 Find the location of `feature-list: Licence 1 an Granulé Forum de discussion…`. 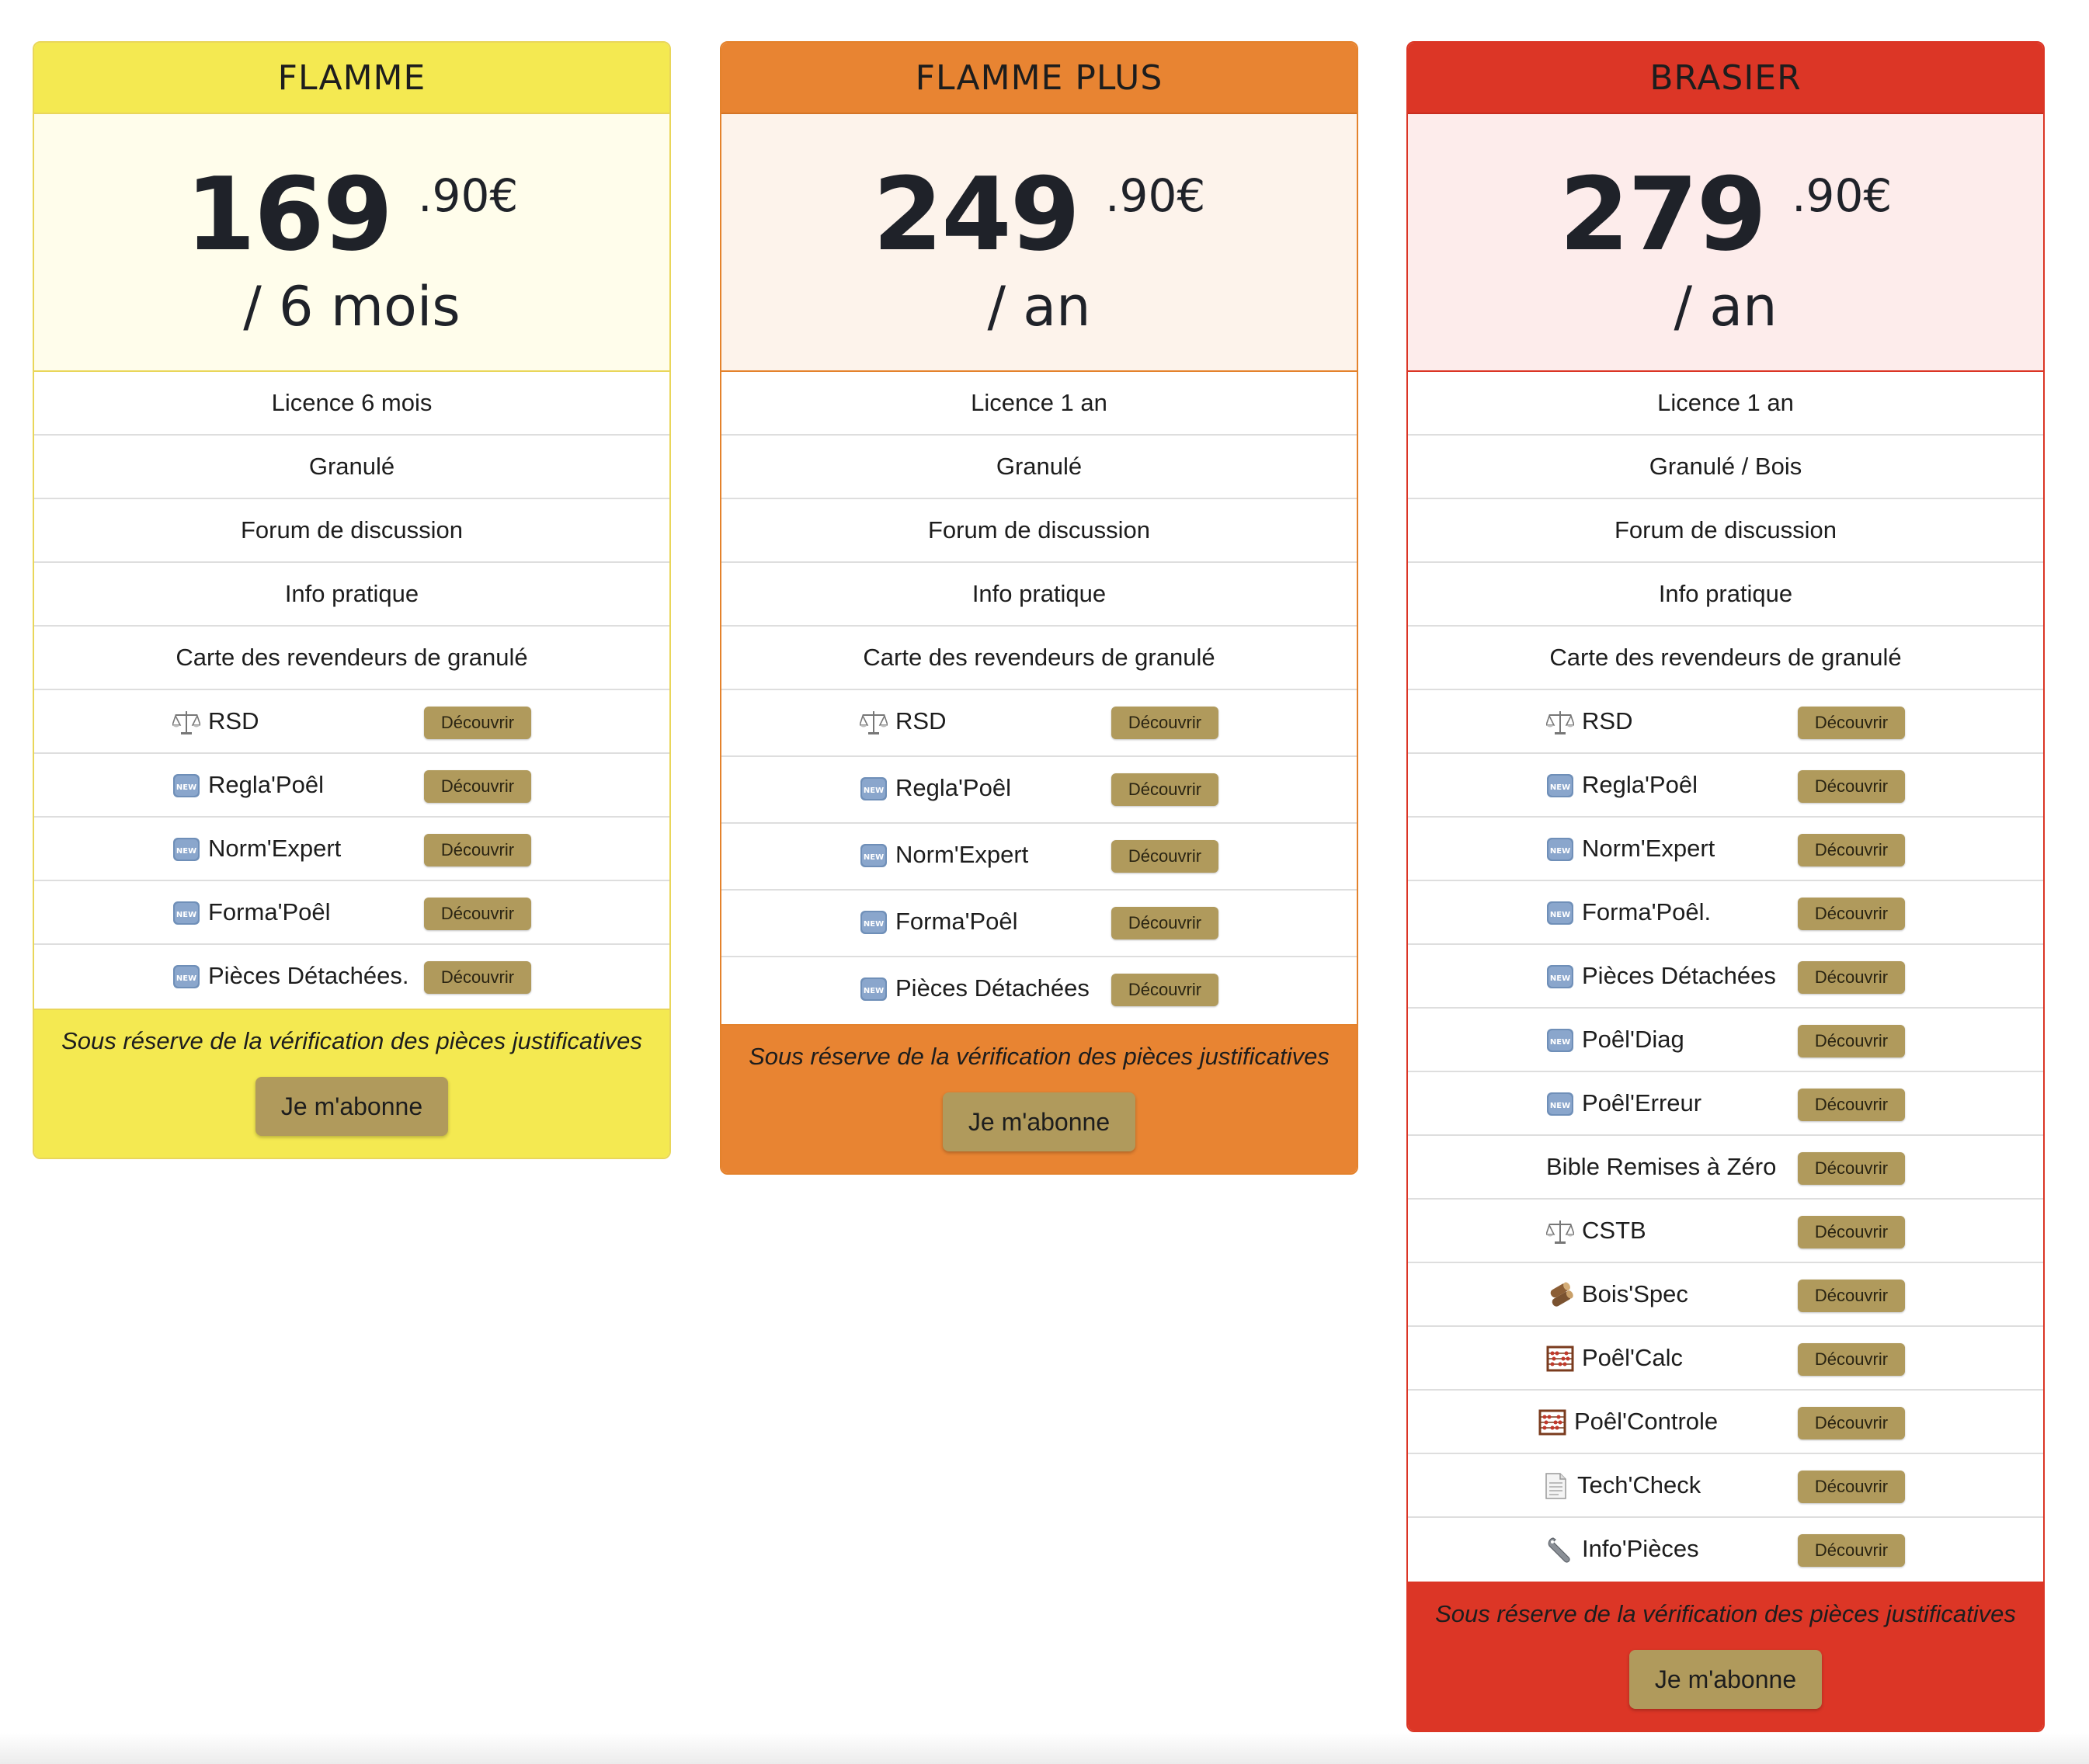

feature-list: Licence 1 an Granulé Forum de discussion… is located at coordinates (1039, 698).